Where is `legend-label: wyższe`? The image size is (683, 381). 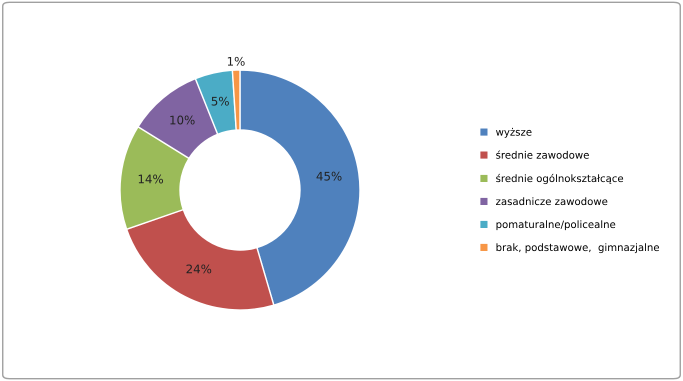 legend-label: wyższe is located at coordinates (514, 133).